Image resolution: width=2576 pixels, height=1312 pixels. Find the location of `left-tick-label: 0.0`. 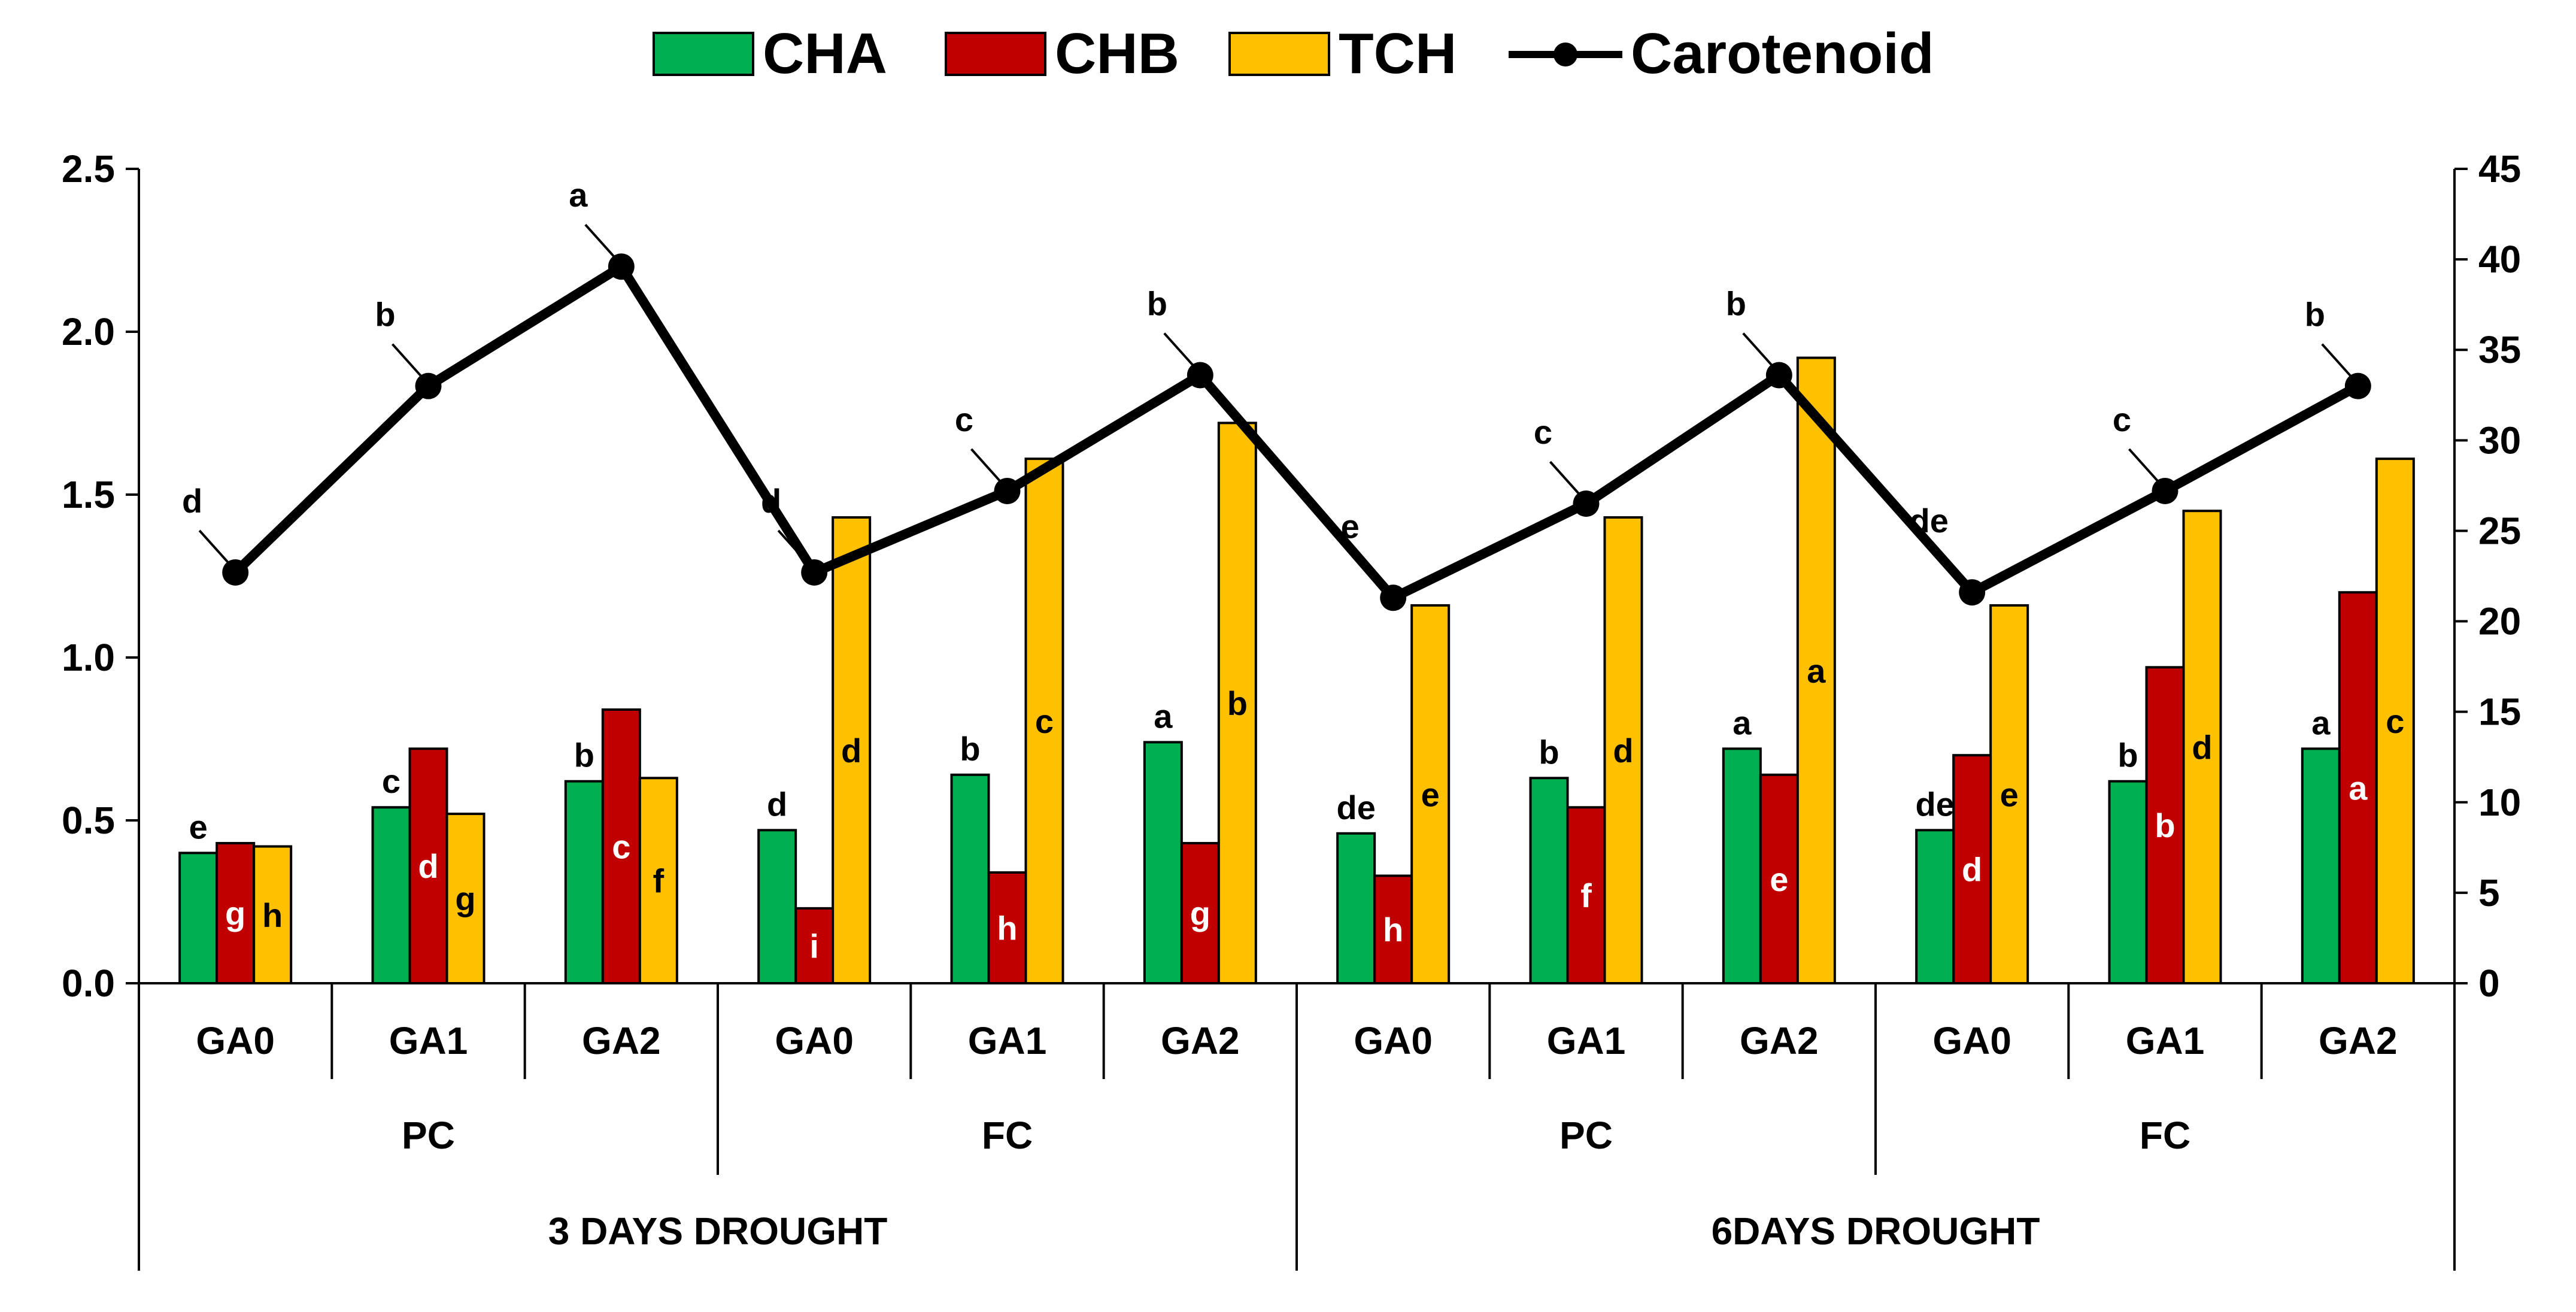

left-tick-label: 0.0 is located at coordinates (88, 984).